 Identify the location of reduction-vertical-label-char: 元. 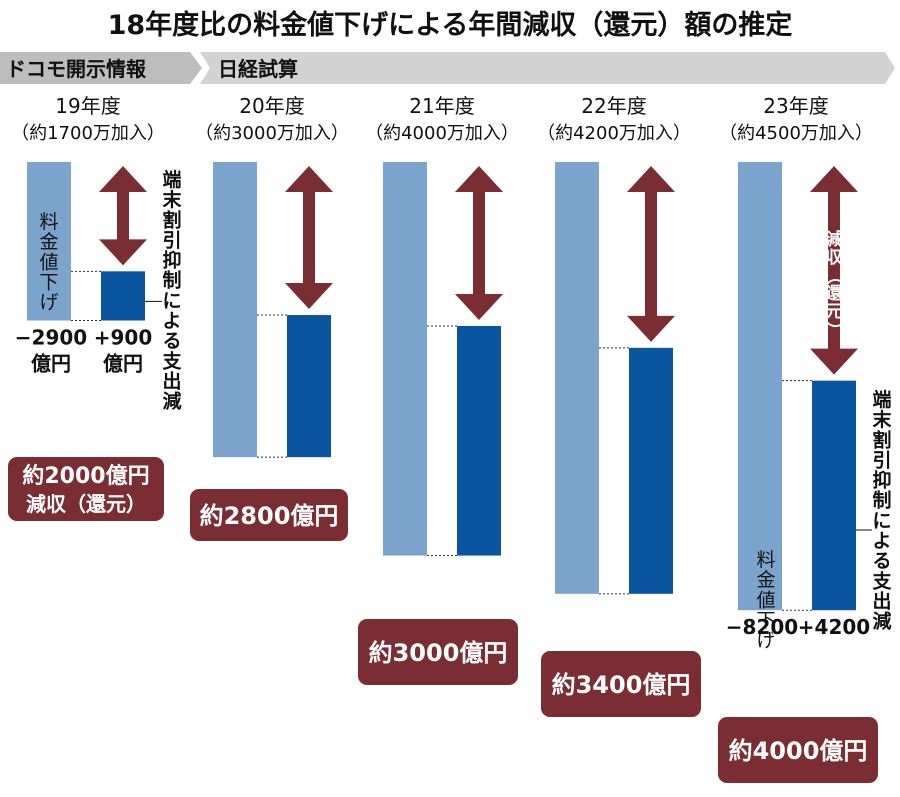
(834, 312).